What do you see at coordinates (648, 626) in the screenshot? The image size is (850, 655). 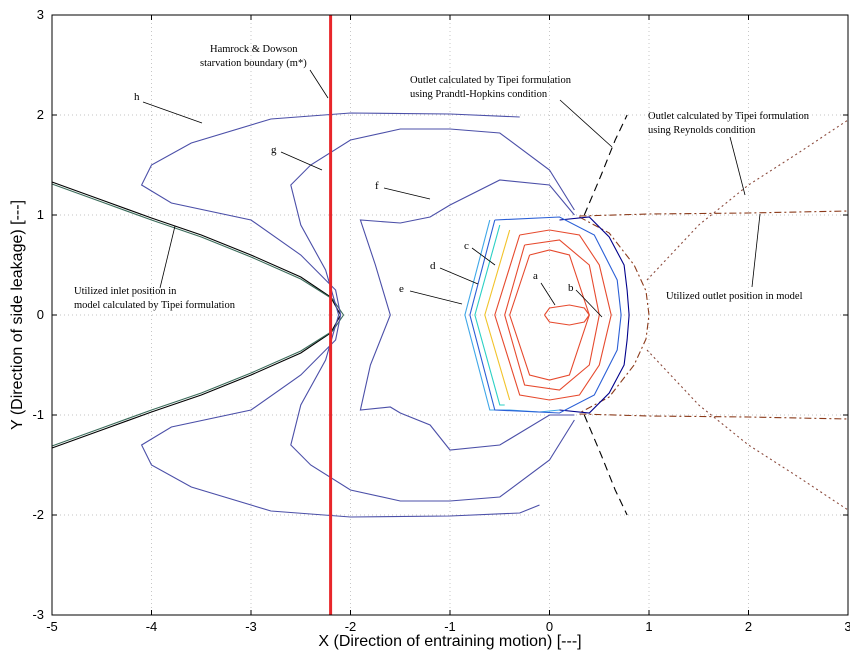 I see `x-tick-label: 1` at bounding box center [648, 626].